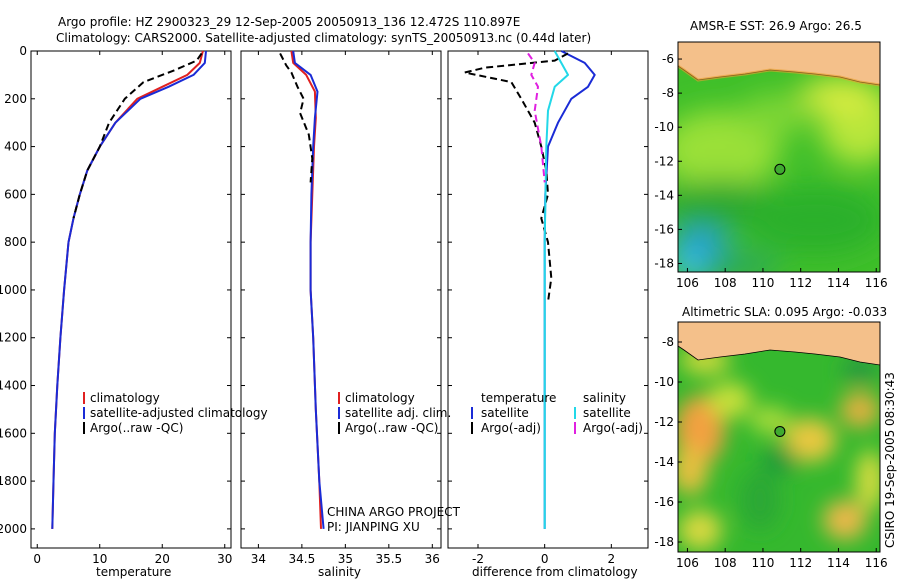  What do you see at coordinates (518, 398) in the screenshot?
I see `difference-legend-title-temp: temperature` at bounding box center [518, 398].